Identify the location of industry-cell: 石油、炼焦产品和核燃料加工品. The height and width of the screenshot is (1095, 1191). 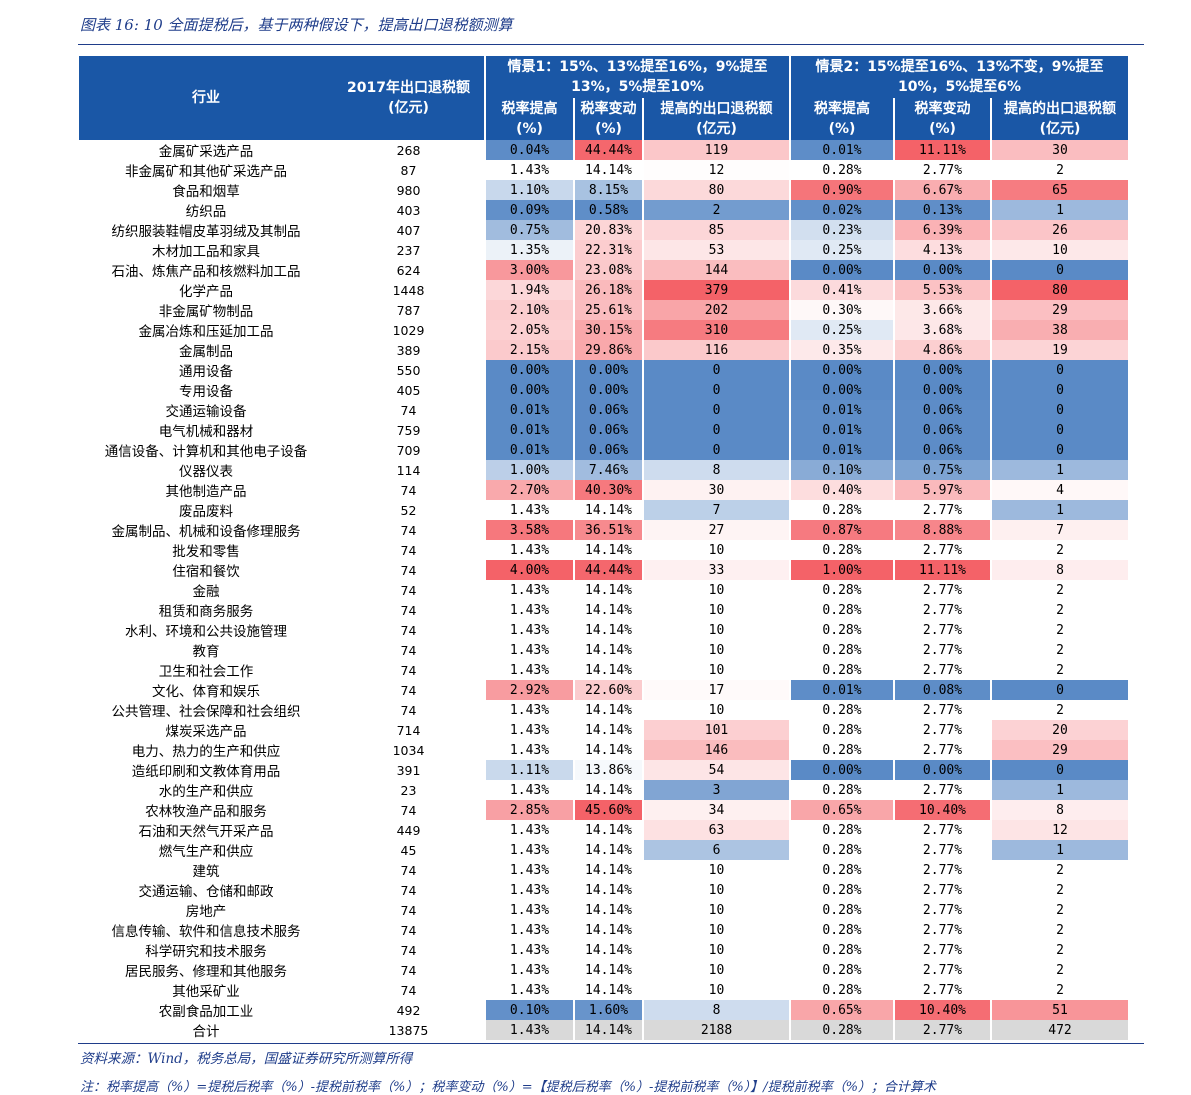
(206, 272).